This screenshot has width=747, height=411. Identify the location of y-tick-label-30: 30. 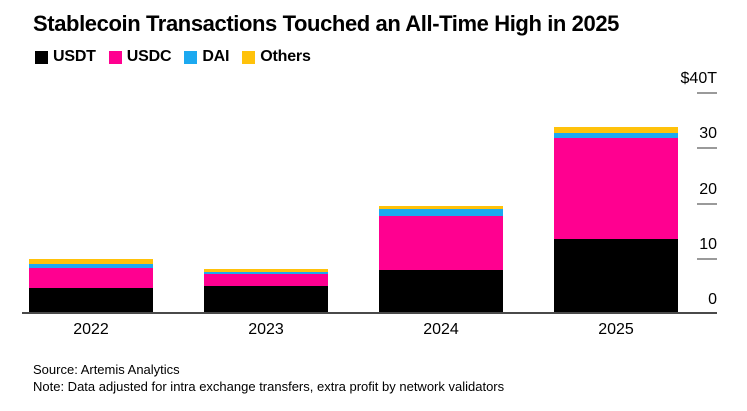
(708, 133).